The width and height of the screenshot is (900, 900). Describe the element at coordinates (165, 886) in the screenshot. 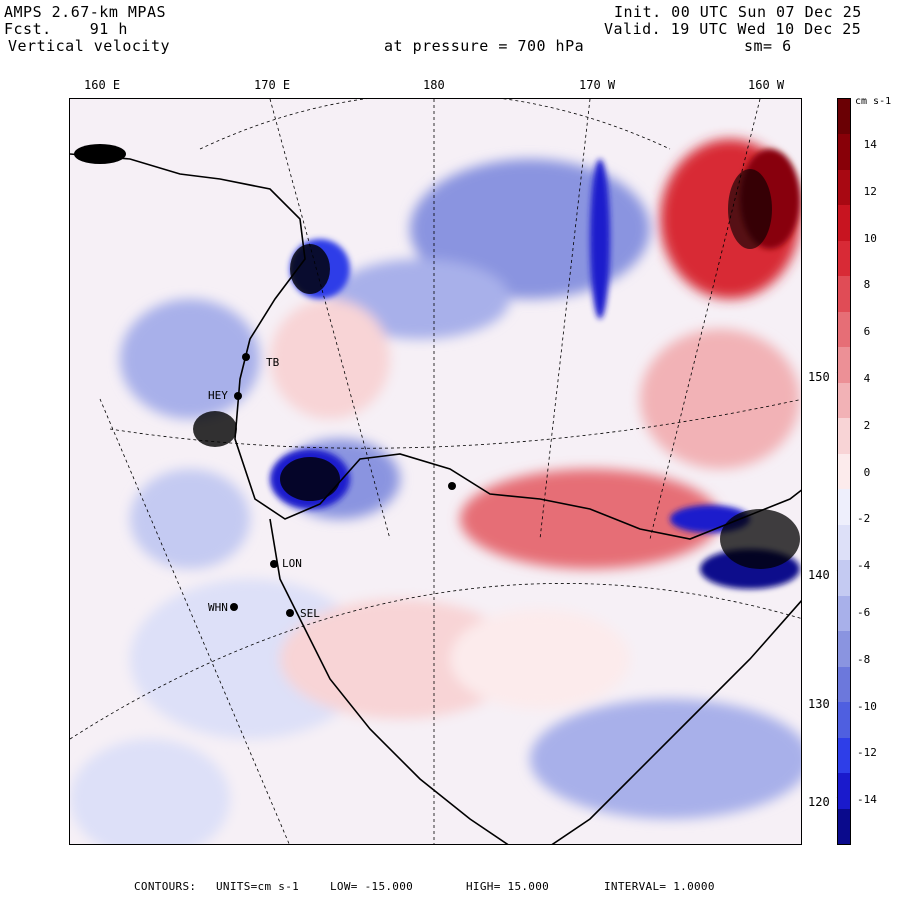

I see `contours-label: CONTOURS:` at that location.